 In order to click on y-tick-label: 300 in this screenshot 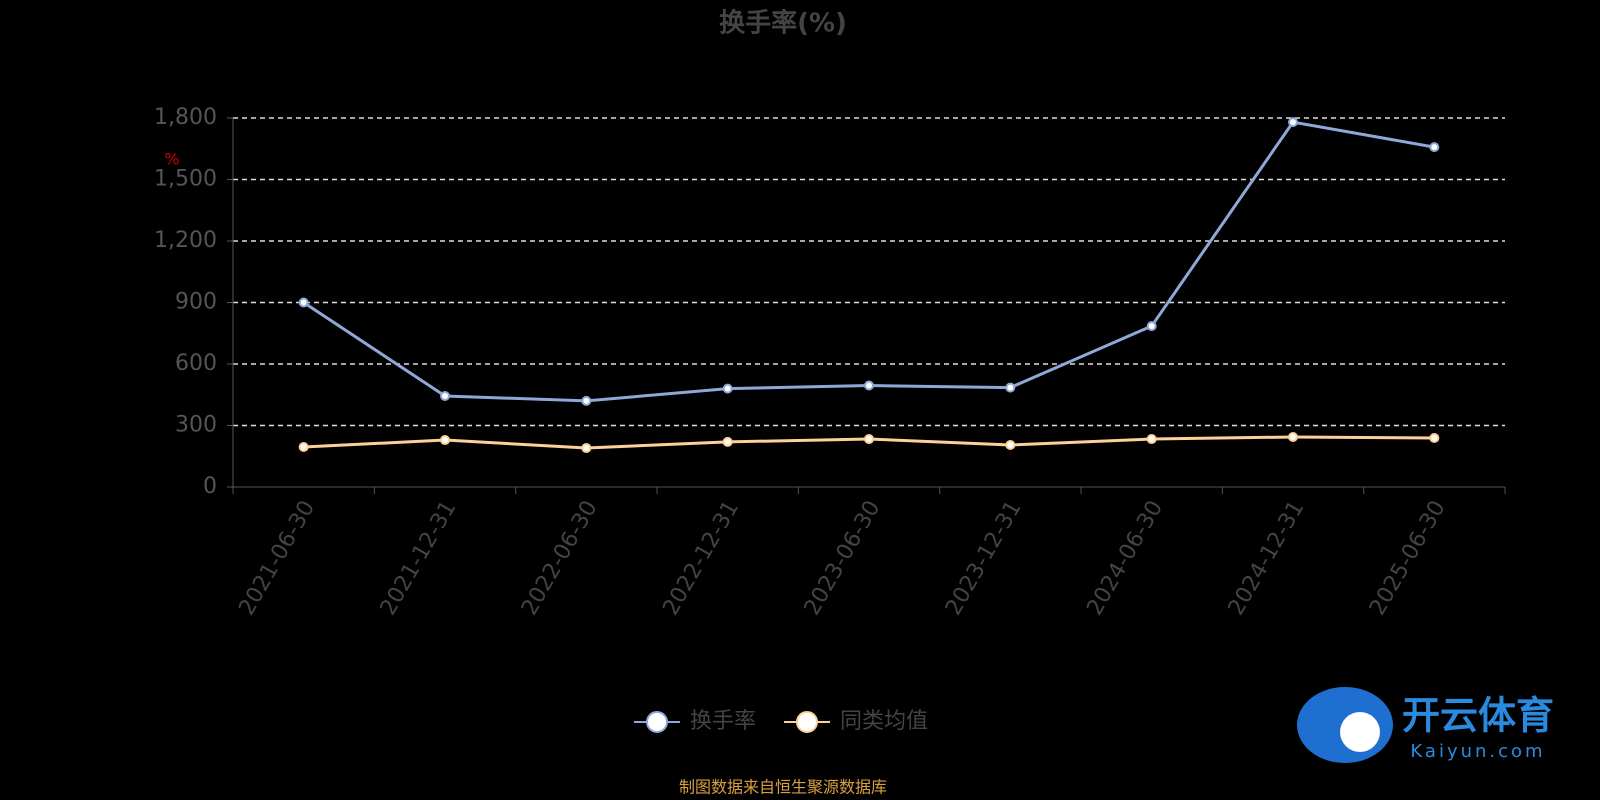, I will do `click(196, 425)`.